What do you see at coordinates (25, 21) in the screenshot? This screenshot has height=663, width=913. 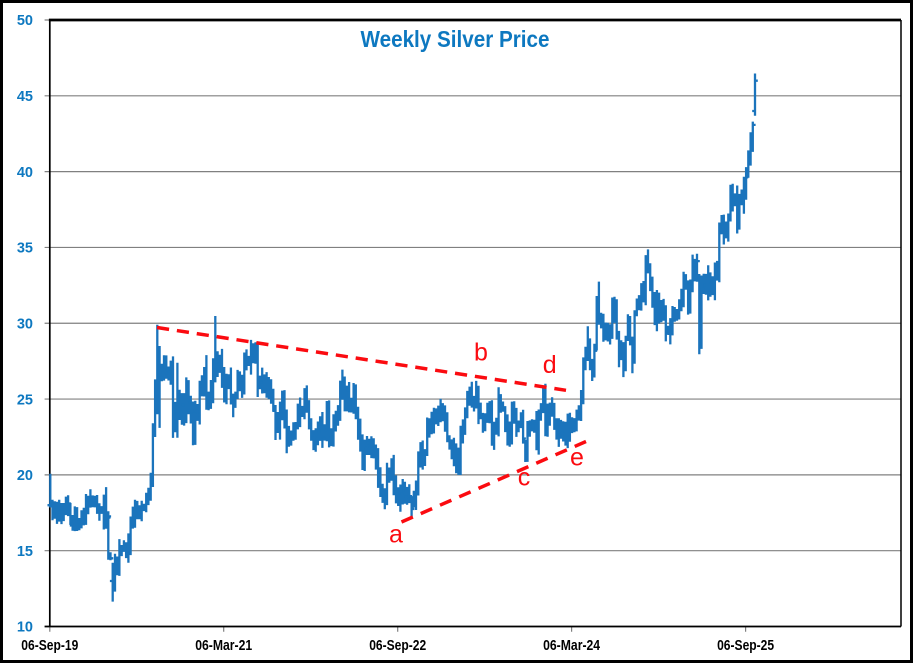 I see `svg-text: 50` at bounding box center [25, 21].